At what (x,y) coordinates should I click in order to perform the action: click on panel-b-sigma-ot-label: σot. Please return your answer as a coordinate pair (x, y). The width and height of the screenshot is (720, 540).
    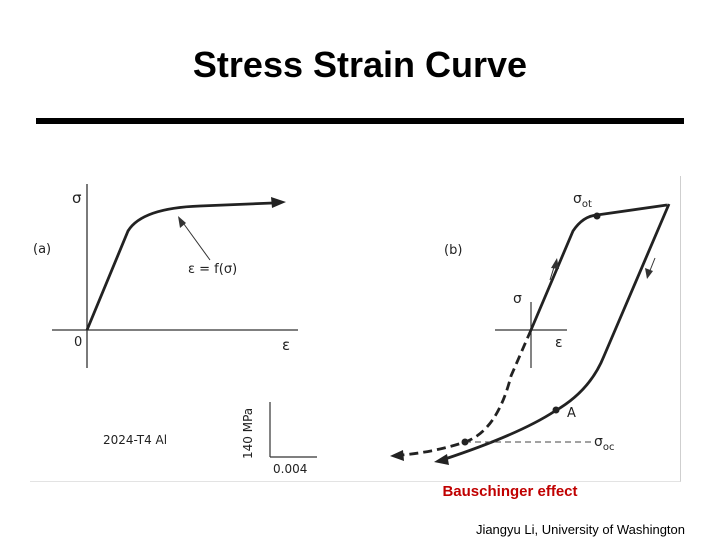
    Looking at the image, I should click on (582, 200).